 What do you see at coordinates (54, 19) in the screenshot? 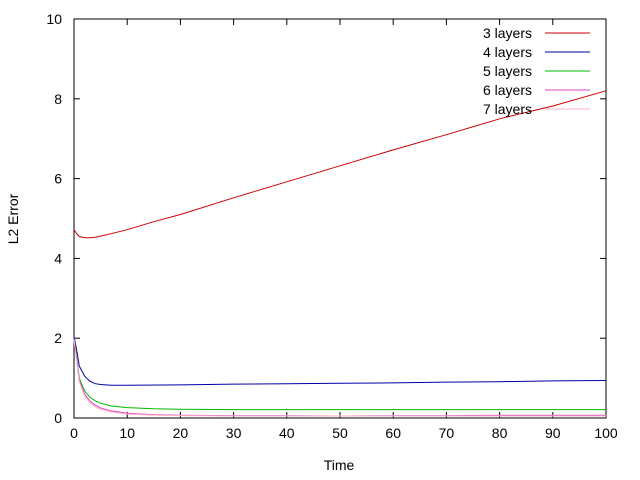
I see `y-tick-label: 10` at bounding box center [54, 19].